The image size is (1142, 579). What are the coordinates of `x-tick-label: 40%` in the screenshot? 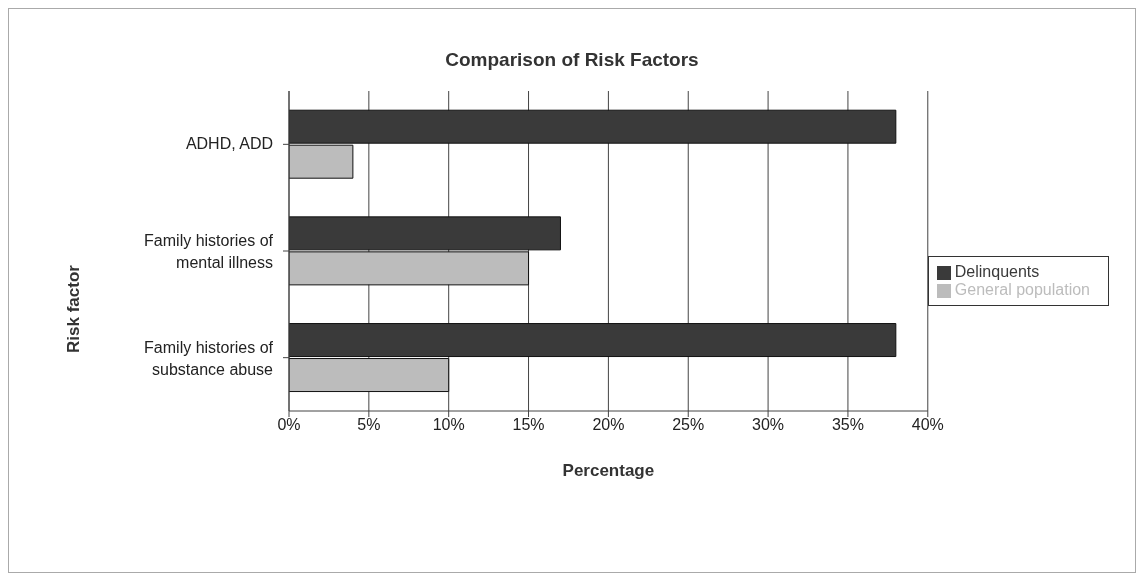 It's located at (927, 425).